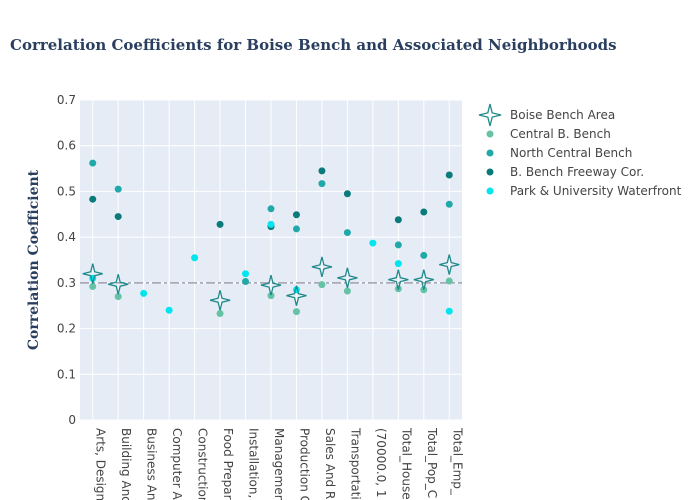 This screenshot has width=700, height=500. I want to click on x-tick-label: Construction, so click(203, 464).